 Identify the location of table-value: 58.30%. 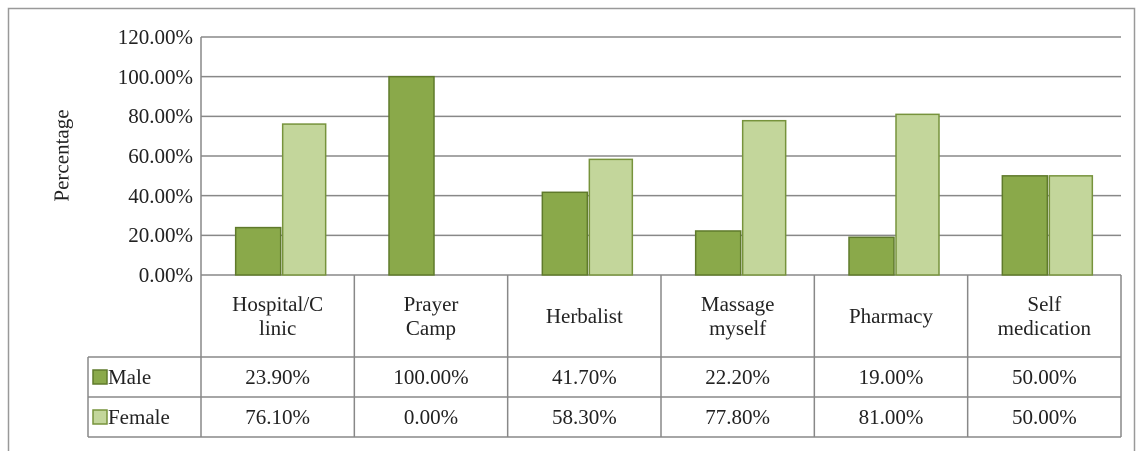
(584, 417).